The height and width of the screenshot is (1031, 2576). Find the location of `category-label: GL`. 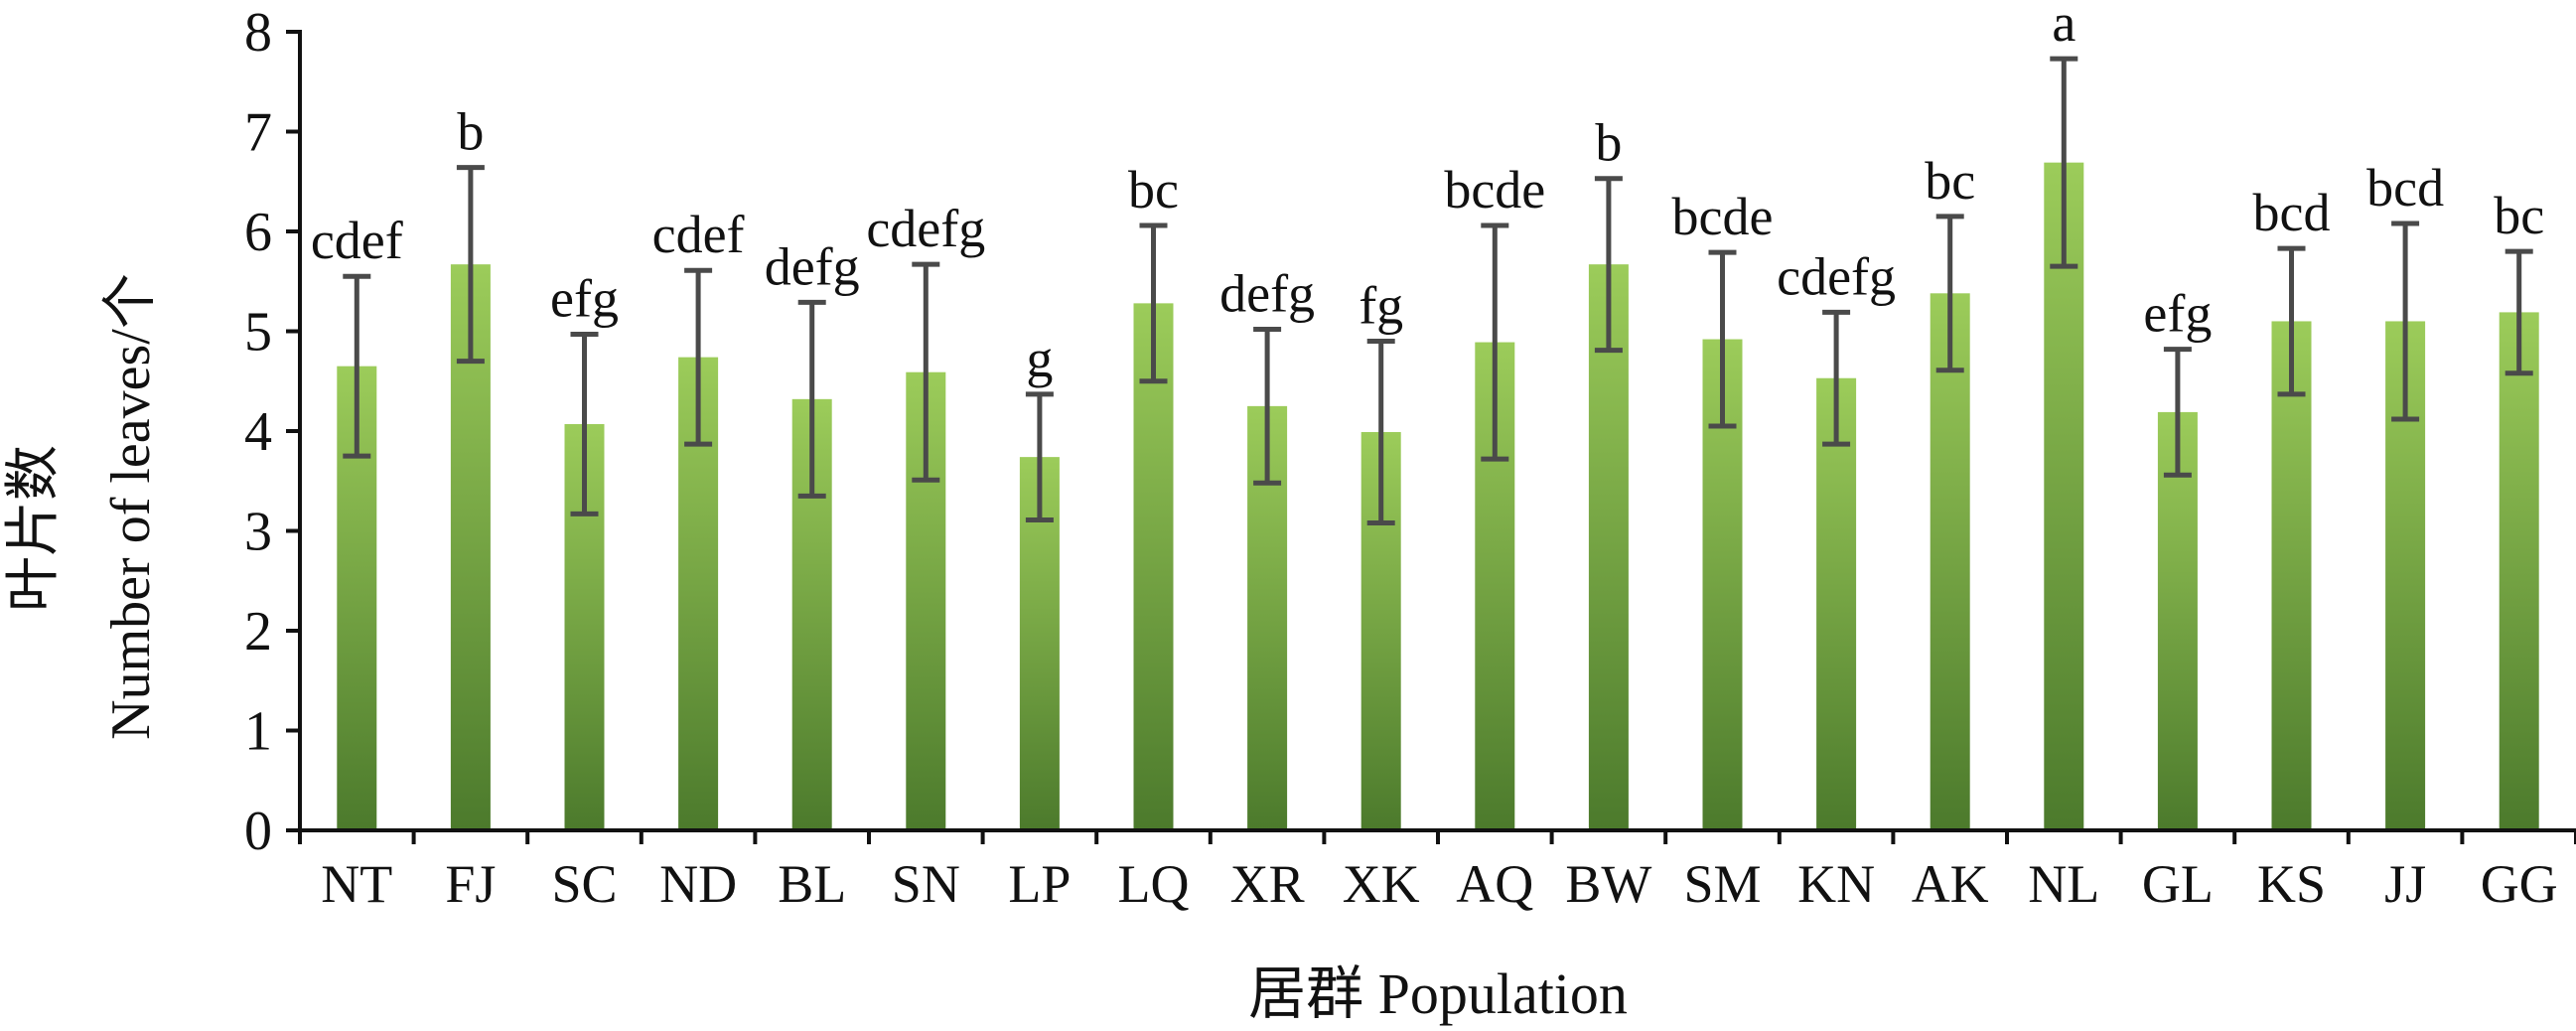

category-label: GL is located at coordinates (2178, 884).